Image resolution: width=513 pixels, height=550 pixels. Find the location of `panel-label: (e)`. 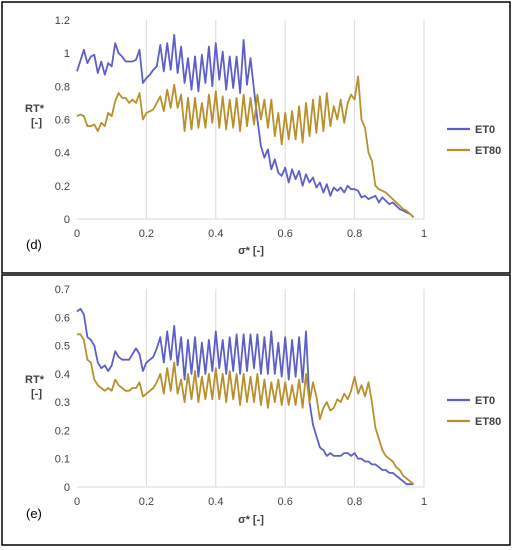

panel-label: (e) is located at coordinates (34, 513).